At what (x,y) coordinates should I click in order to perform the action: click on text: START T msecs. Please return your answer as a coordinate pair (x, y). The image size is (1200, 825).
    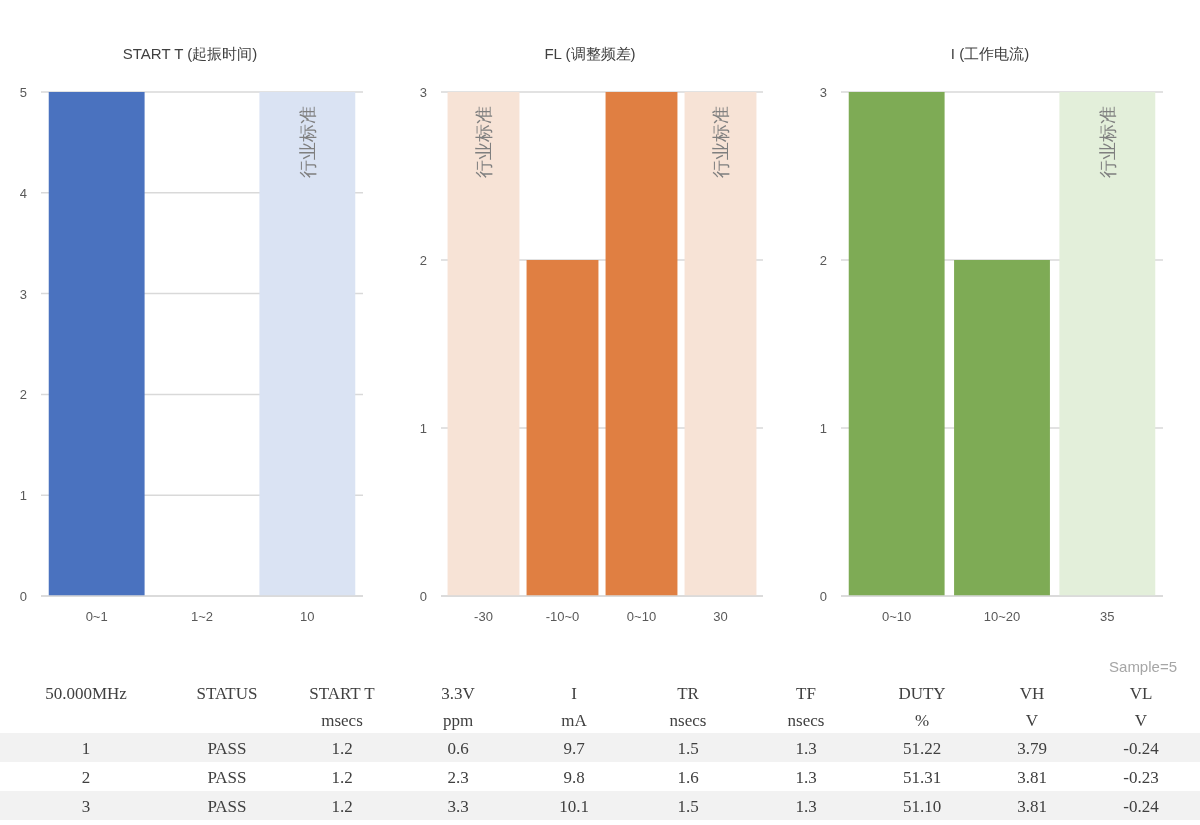
    Looking at the image, I should click on (342, 707).